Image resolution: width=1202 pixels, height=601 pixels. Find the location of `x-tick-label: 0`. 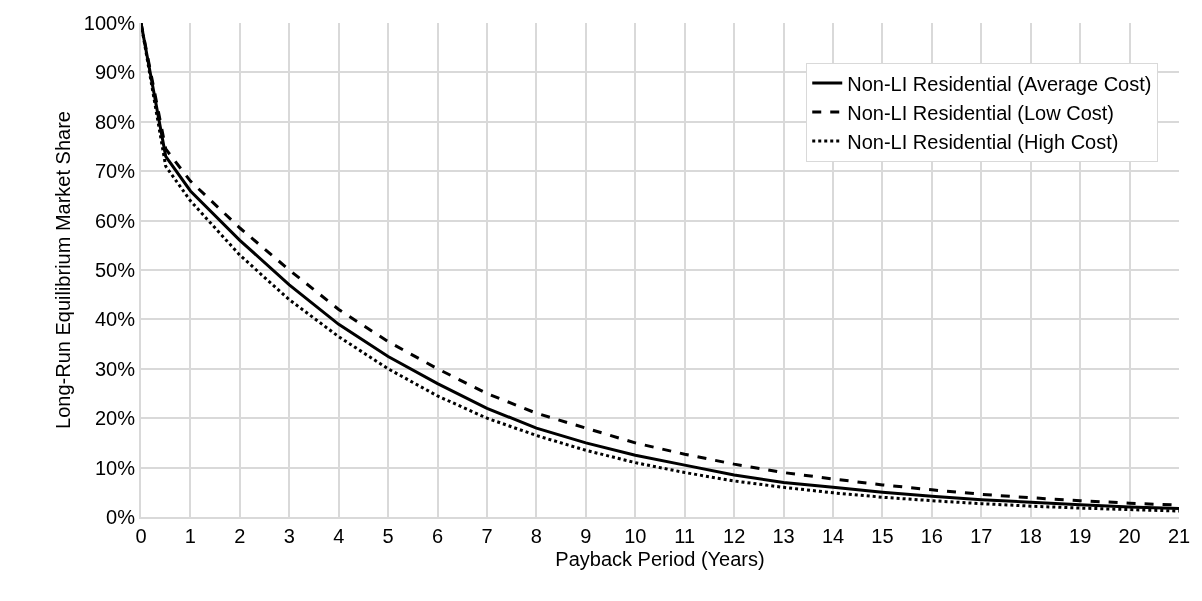

x-tick-label: 0 is located at coordinates (141, 536).